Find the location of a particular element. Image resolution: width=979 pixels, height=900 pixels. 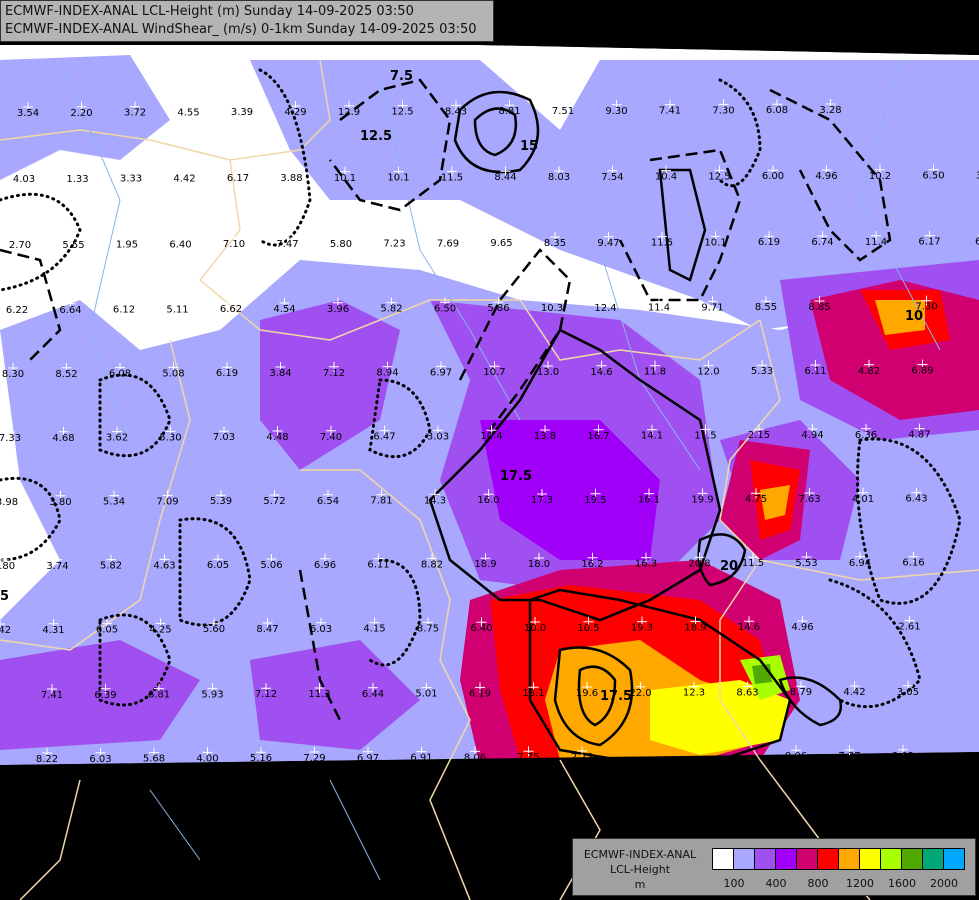

windshear-value: 19.6 is located at coordinates (587, 693).